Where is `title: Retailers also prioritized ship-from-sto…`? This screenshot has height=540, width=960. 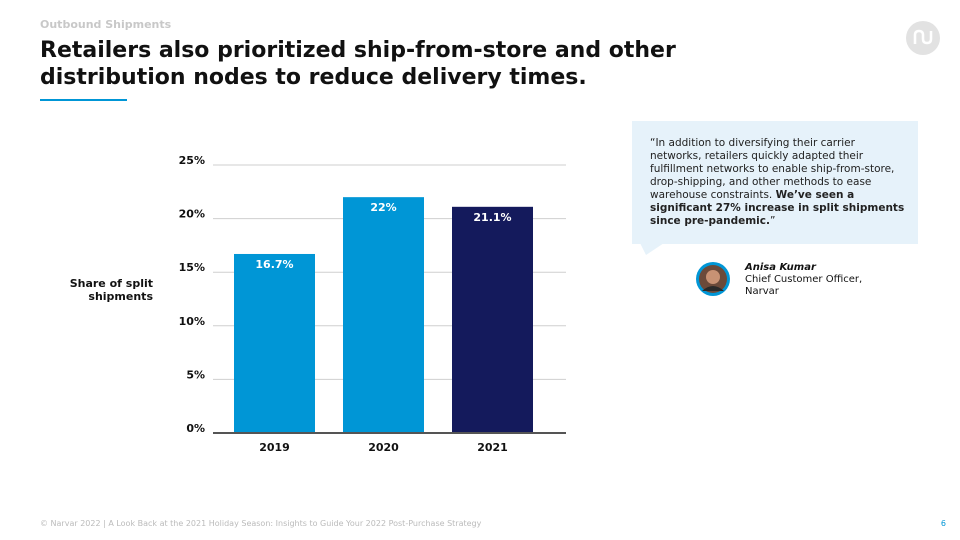 title: Retailers also prioritized ship-from-sto… is located at coordinates (358, 64).